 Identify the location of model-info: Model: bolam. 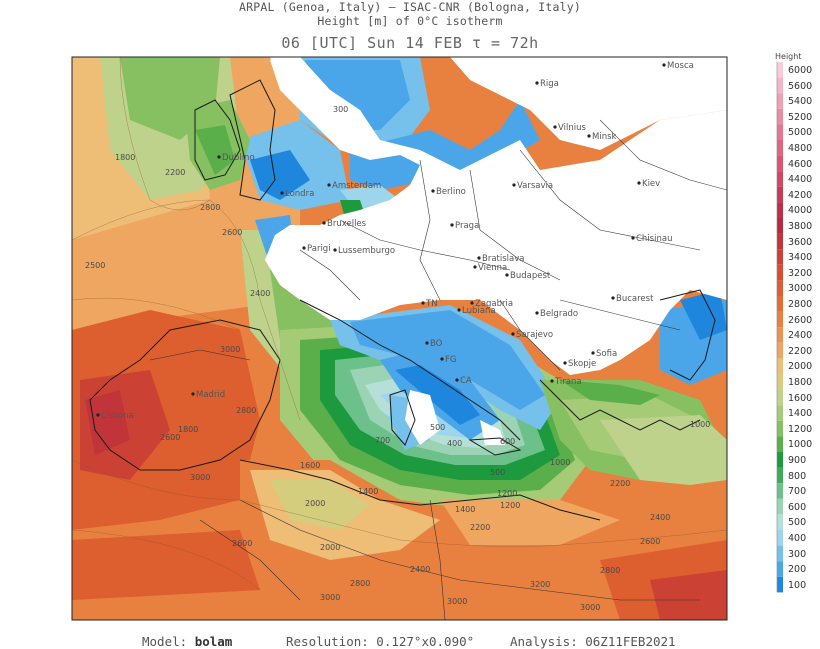
(187, 641).